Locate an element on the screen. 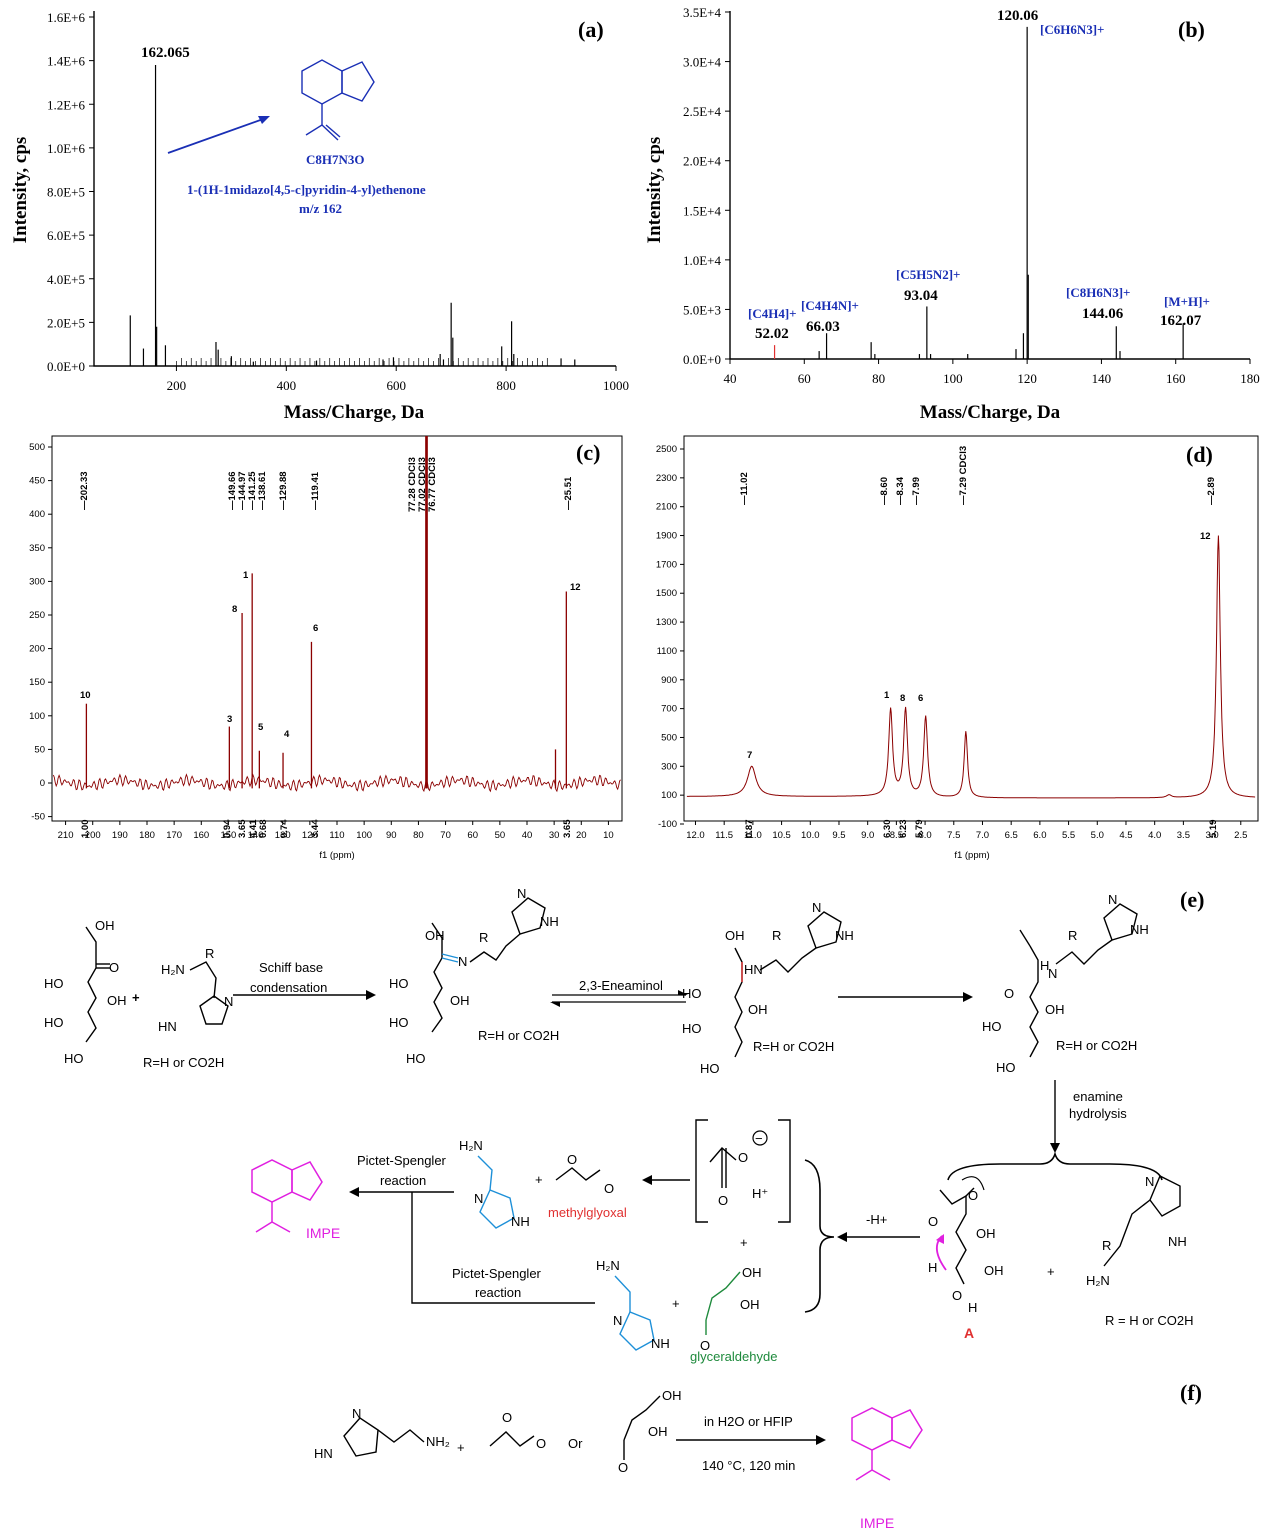 This screenshot has height=1533, width=1268. panel-b-xtick: 100 is located at coordinates (953, 378).